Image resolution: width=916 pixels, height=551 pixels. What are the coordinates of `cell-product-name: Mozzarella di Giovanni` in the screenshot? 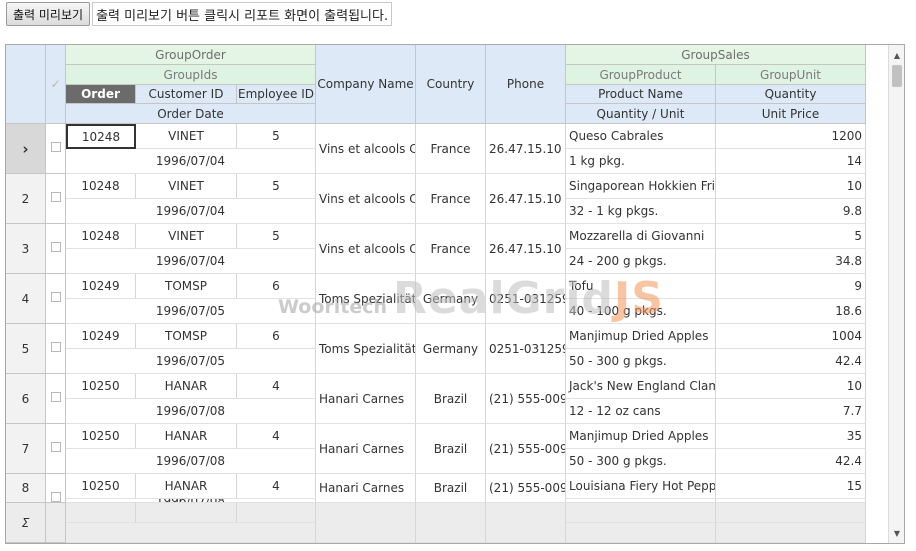 It's located at (641, 236).